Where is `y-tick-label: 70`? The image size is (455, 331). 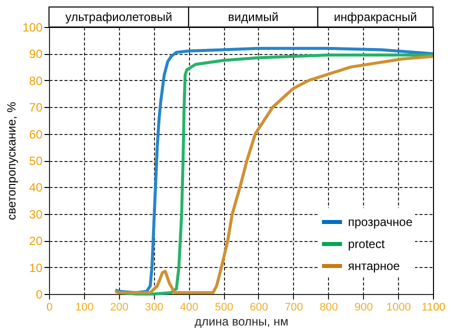
y-tick-label: 70 is located at coordinates (36, 107).